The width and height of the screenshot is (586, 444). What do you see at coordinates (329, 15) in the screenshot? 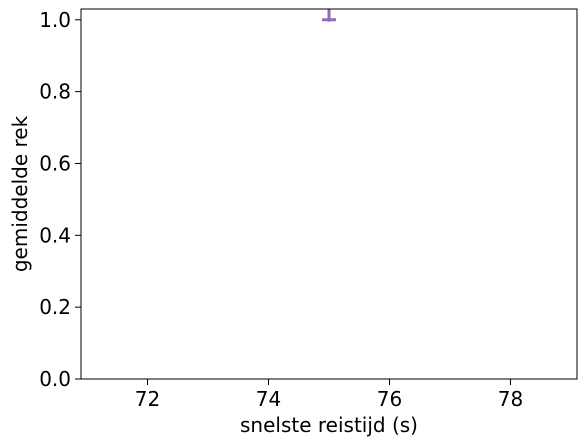
I see `data-layer` at bounding box center [329, 15].